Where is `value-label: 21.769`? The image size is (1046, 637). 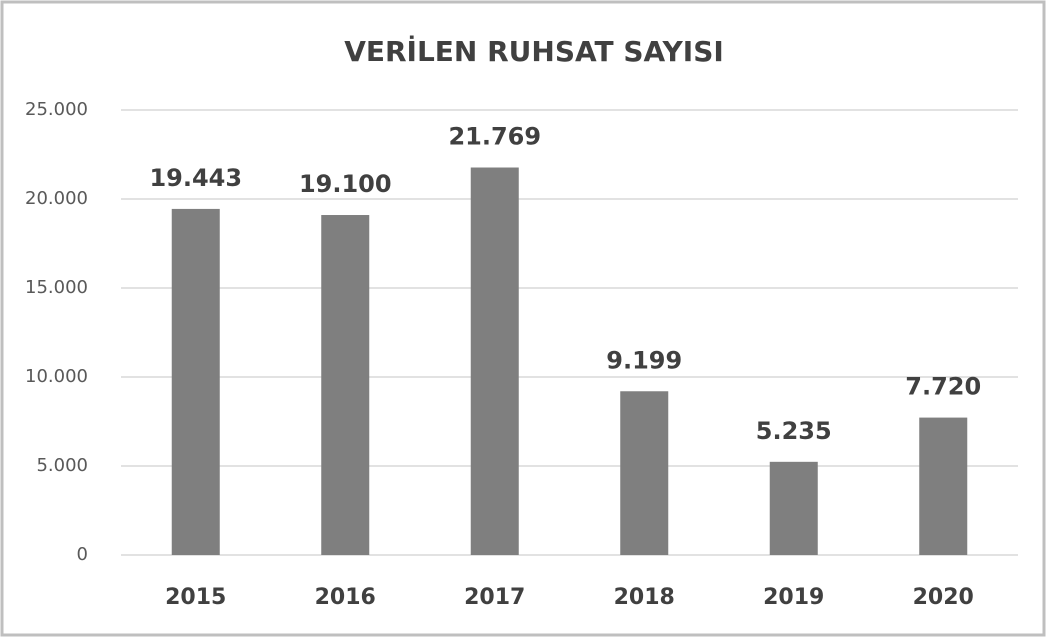 value-label: 21.769 is located at coordinates (494, 137).